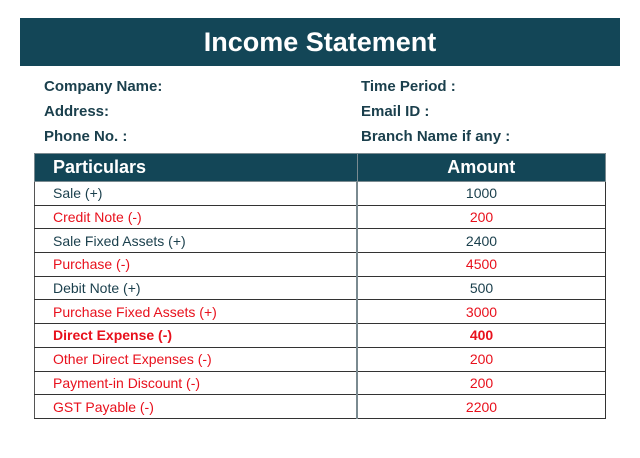 The width and height of the screenshot is (640, 458). Describe the element at coordinates (196, 288) in the screenshot. I see `row-label: Debit Note (+)` at that location.